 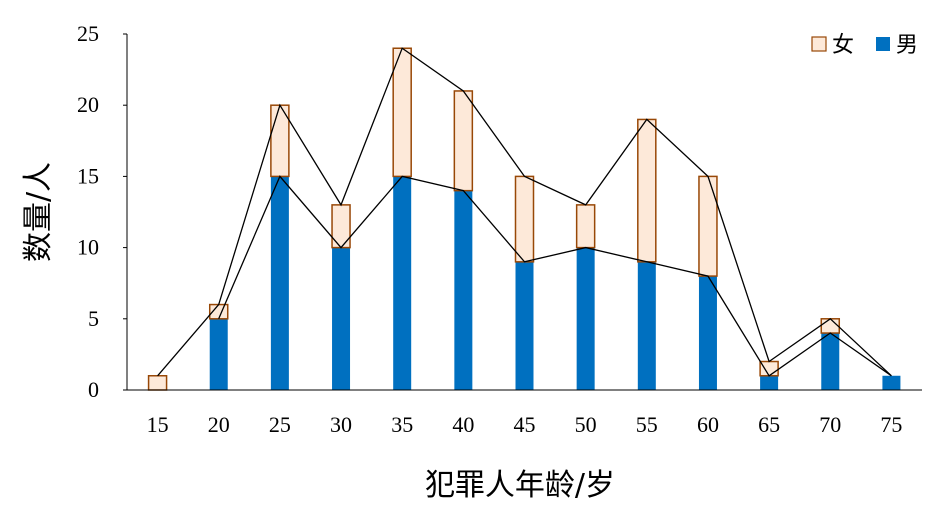 What do you see at coordinates (883, 44) in the screenshot?
I see `legend-swatch-male` at bounding box center [883, 44].